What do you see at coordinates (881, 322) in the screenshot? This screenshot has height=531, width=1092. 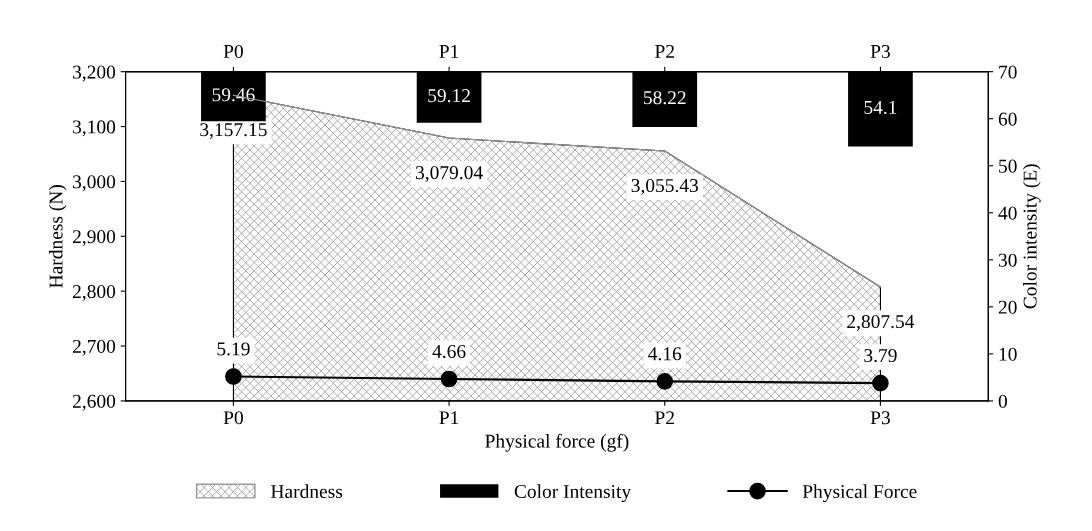 I see `data-label: 2,807.54` at bounding box center [881, 322].